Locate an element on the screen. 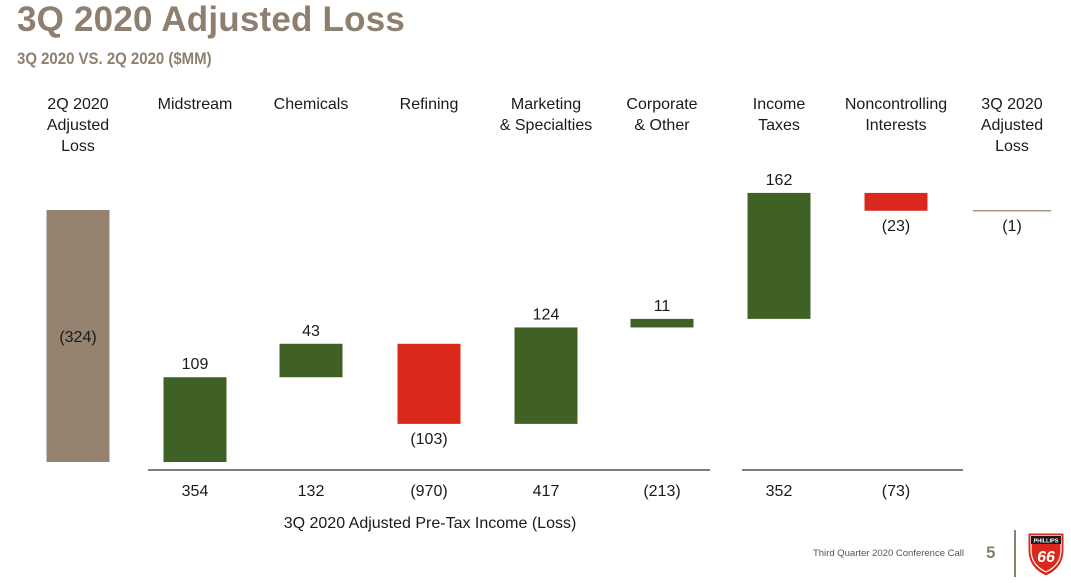 This screenshot has height=583, width=1071. value-label: 162 is located at coordinates (779, 180).